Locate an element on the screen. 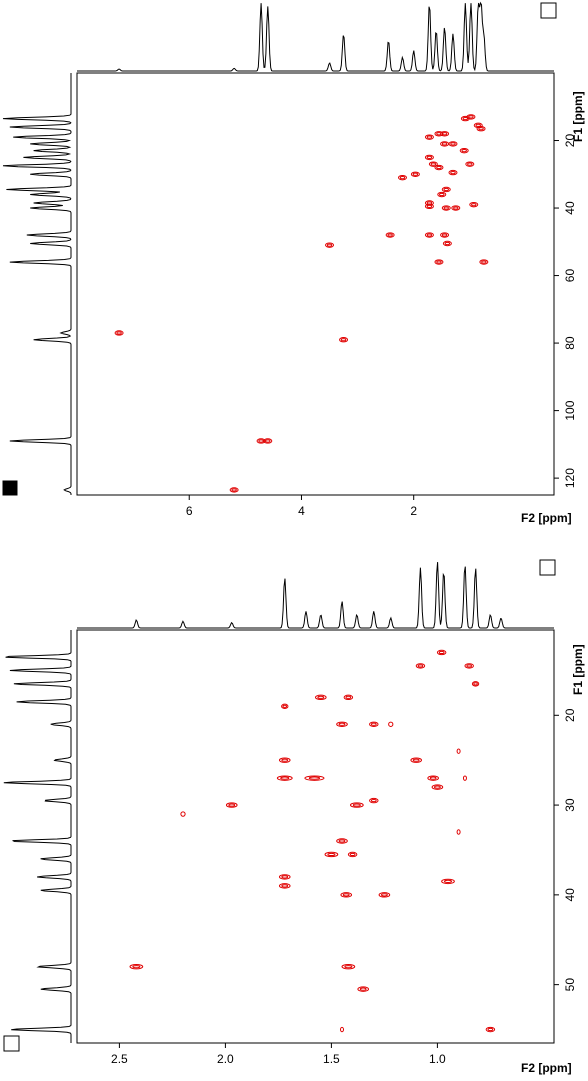 Image resolution: width=588 pixels, height=1081 pixels. f2-projection-trace is located at coordinates (315, 36).